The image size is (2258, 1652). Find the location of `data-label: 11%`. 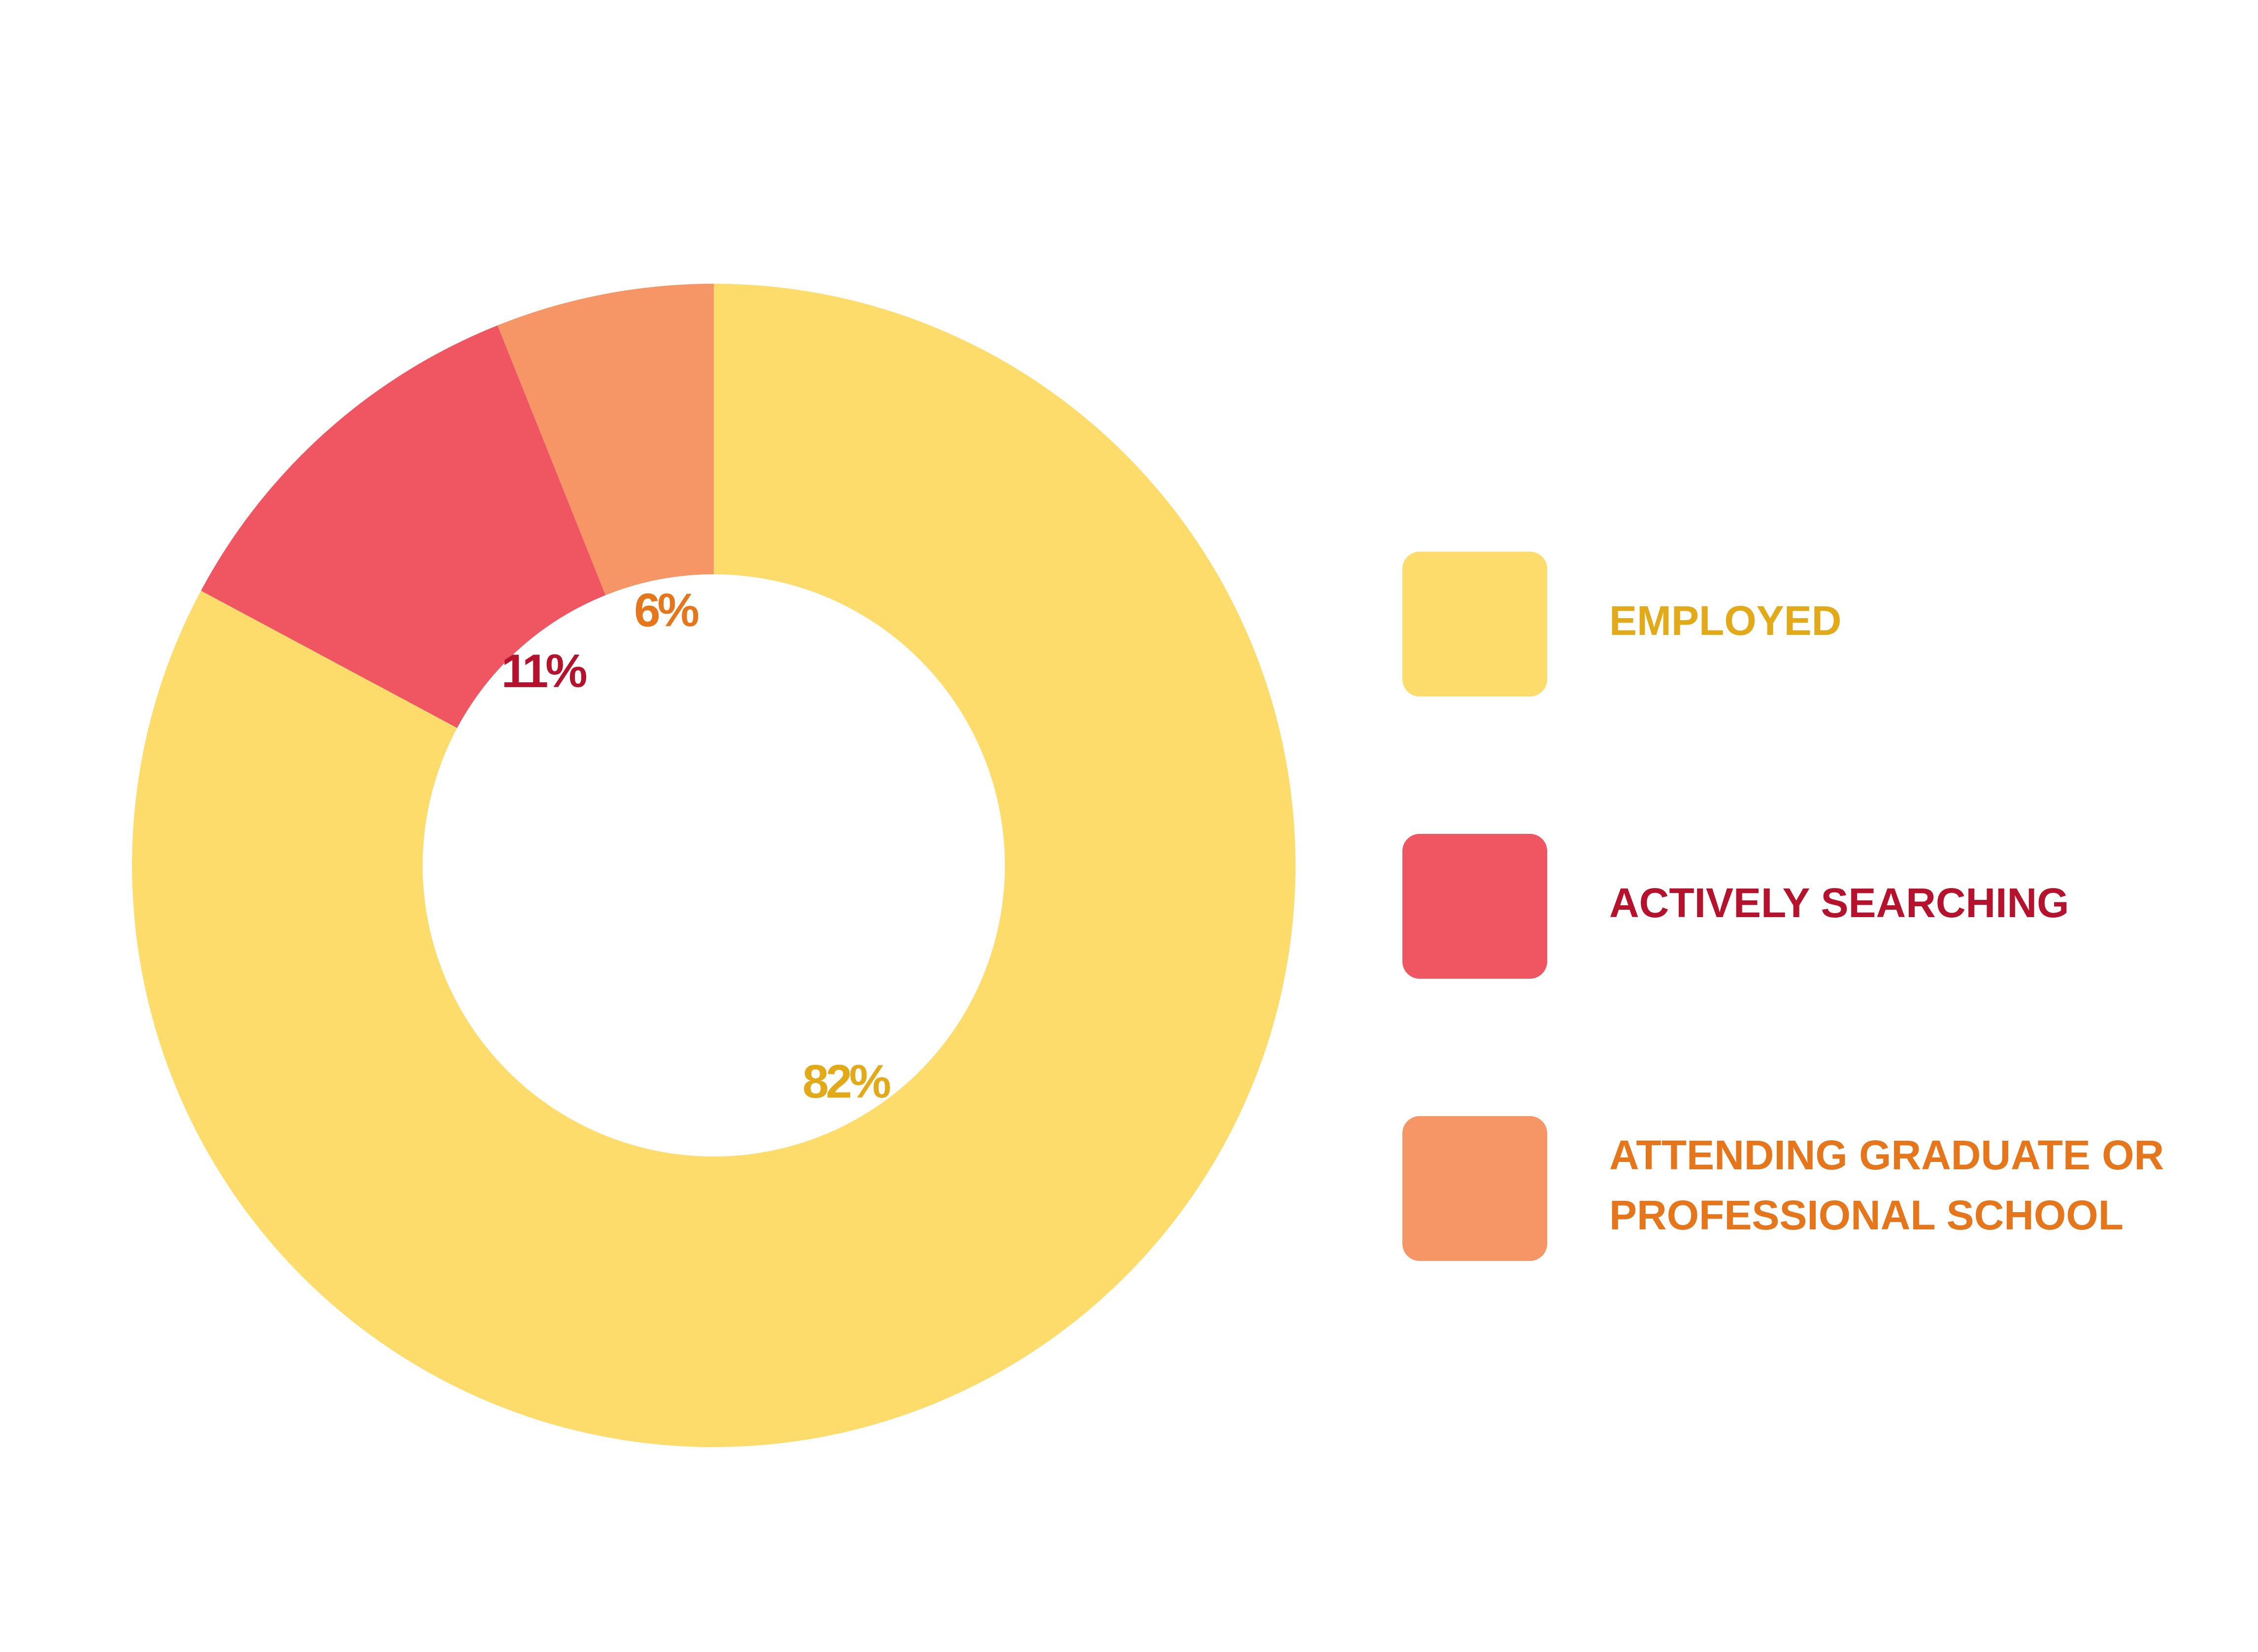

data-label: 11% is located at coordinates (543, 671).